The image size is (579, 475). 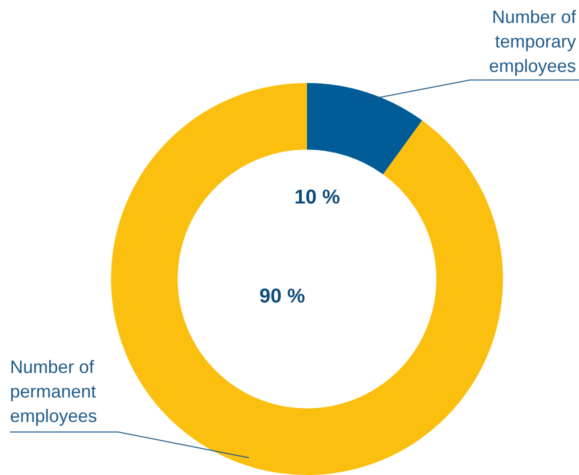 I want to click on data-label: 90 %, so click(x=282, y=296).